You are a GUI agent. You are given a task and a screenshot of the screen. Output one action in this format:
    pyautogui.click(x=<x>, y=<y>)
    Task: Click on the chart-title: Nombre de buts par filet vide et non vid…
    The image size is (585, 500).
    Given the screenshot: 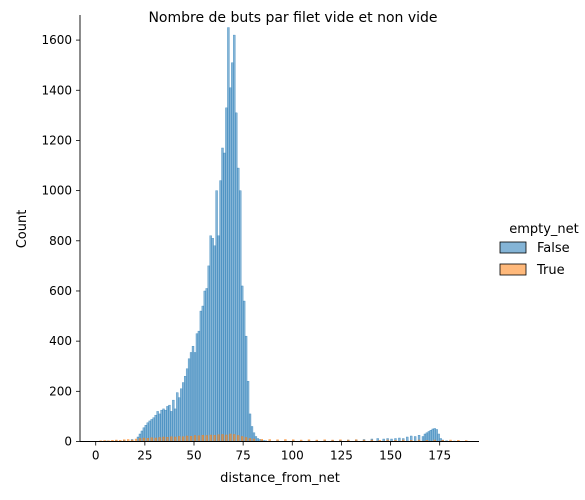 What is the action you would take?
    pyautogui.click(x=292, y=18)
    